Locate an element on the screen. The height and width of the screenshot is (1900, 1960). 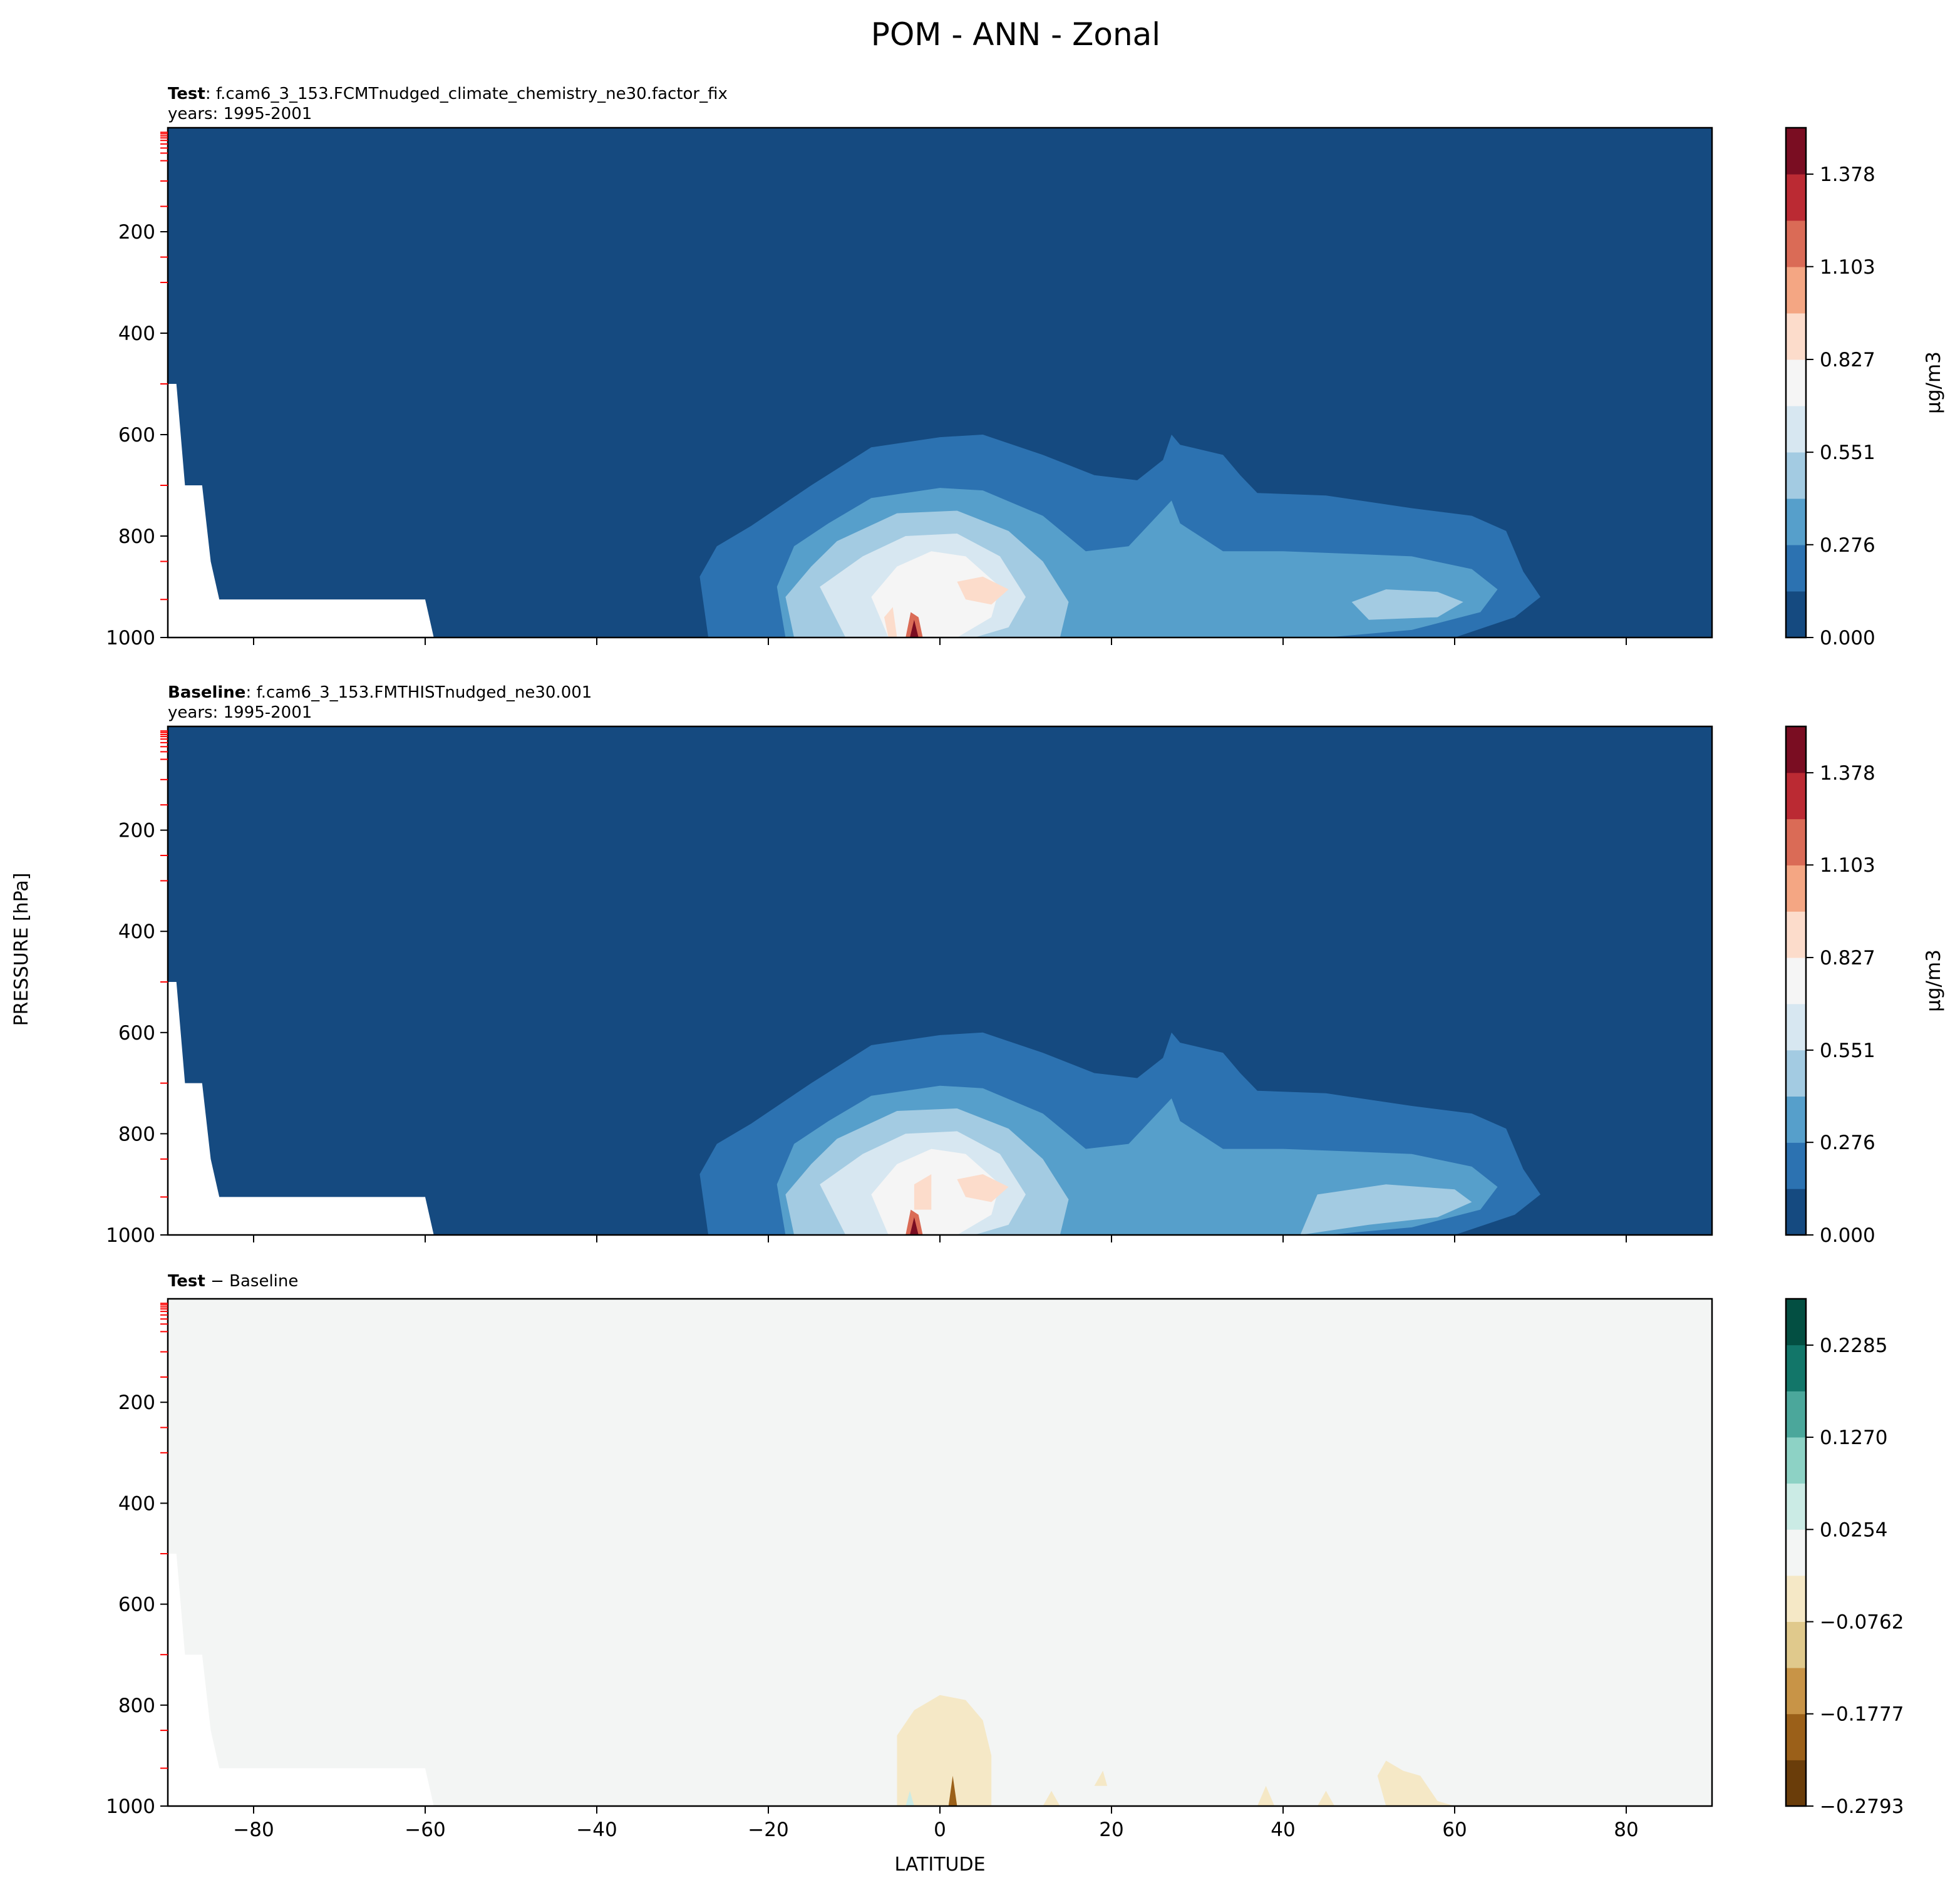
contours is located at coordinates (811, 1680).